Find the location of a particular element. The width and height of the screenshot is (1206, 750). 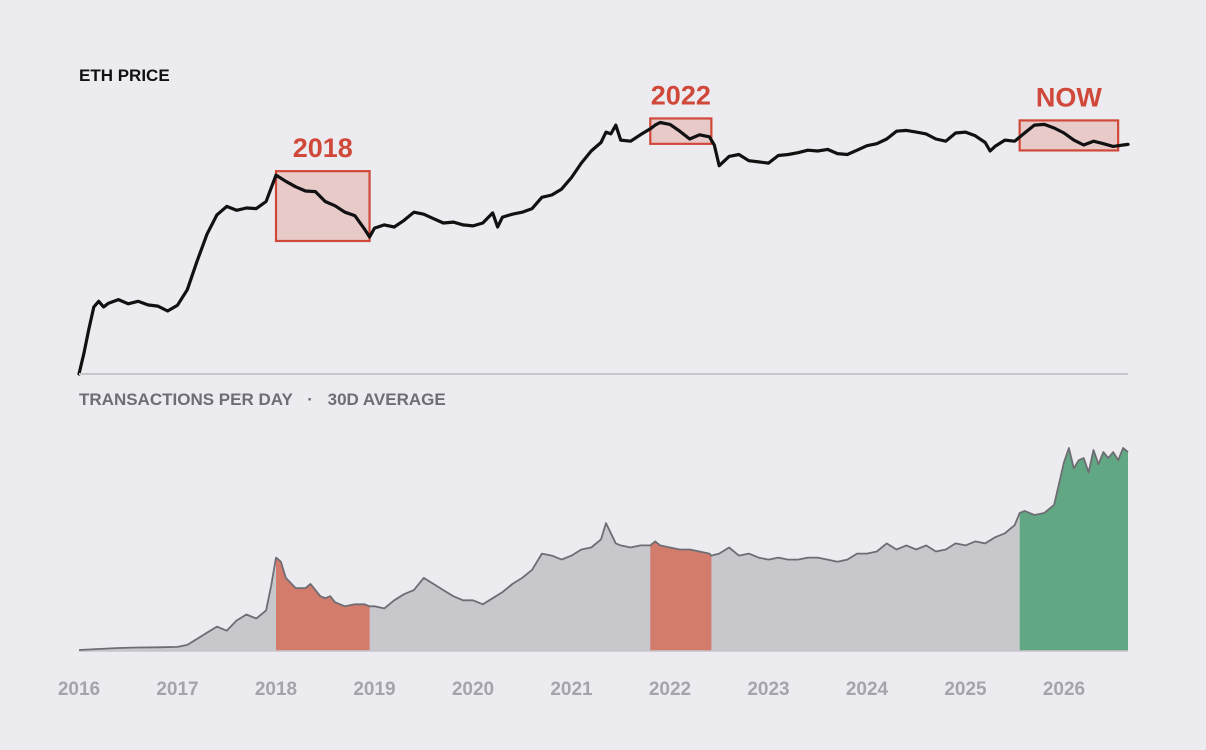

svg-text:TRANSACTIONS PER DAY ·: TRANSACTIONS PER DAY · 30D AVERAGE is located at coordinates (262, 399).